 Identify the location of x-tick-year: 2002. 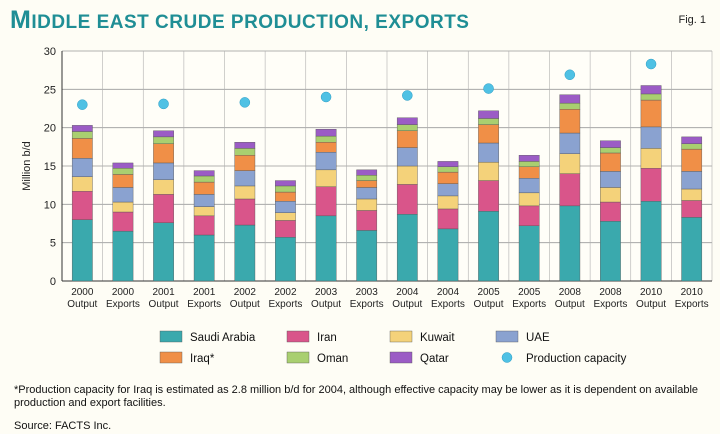
(285, 292).